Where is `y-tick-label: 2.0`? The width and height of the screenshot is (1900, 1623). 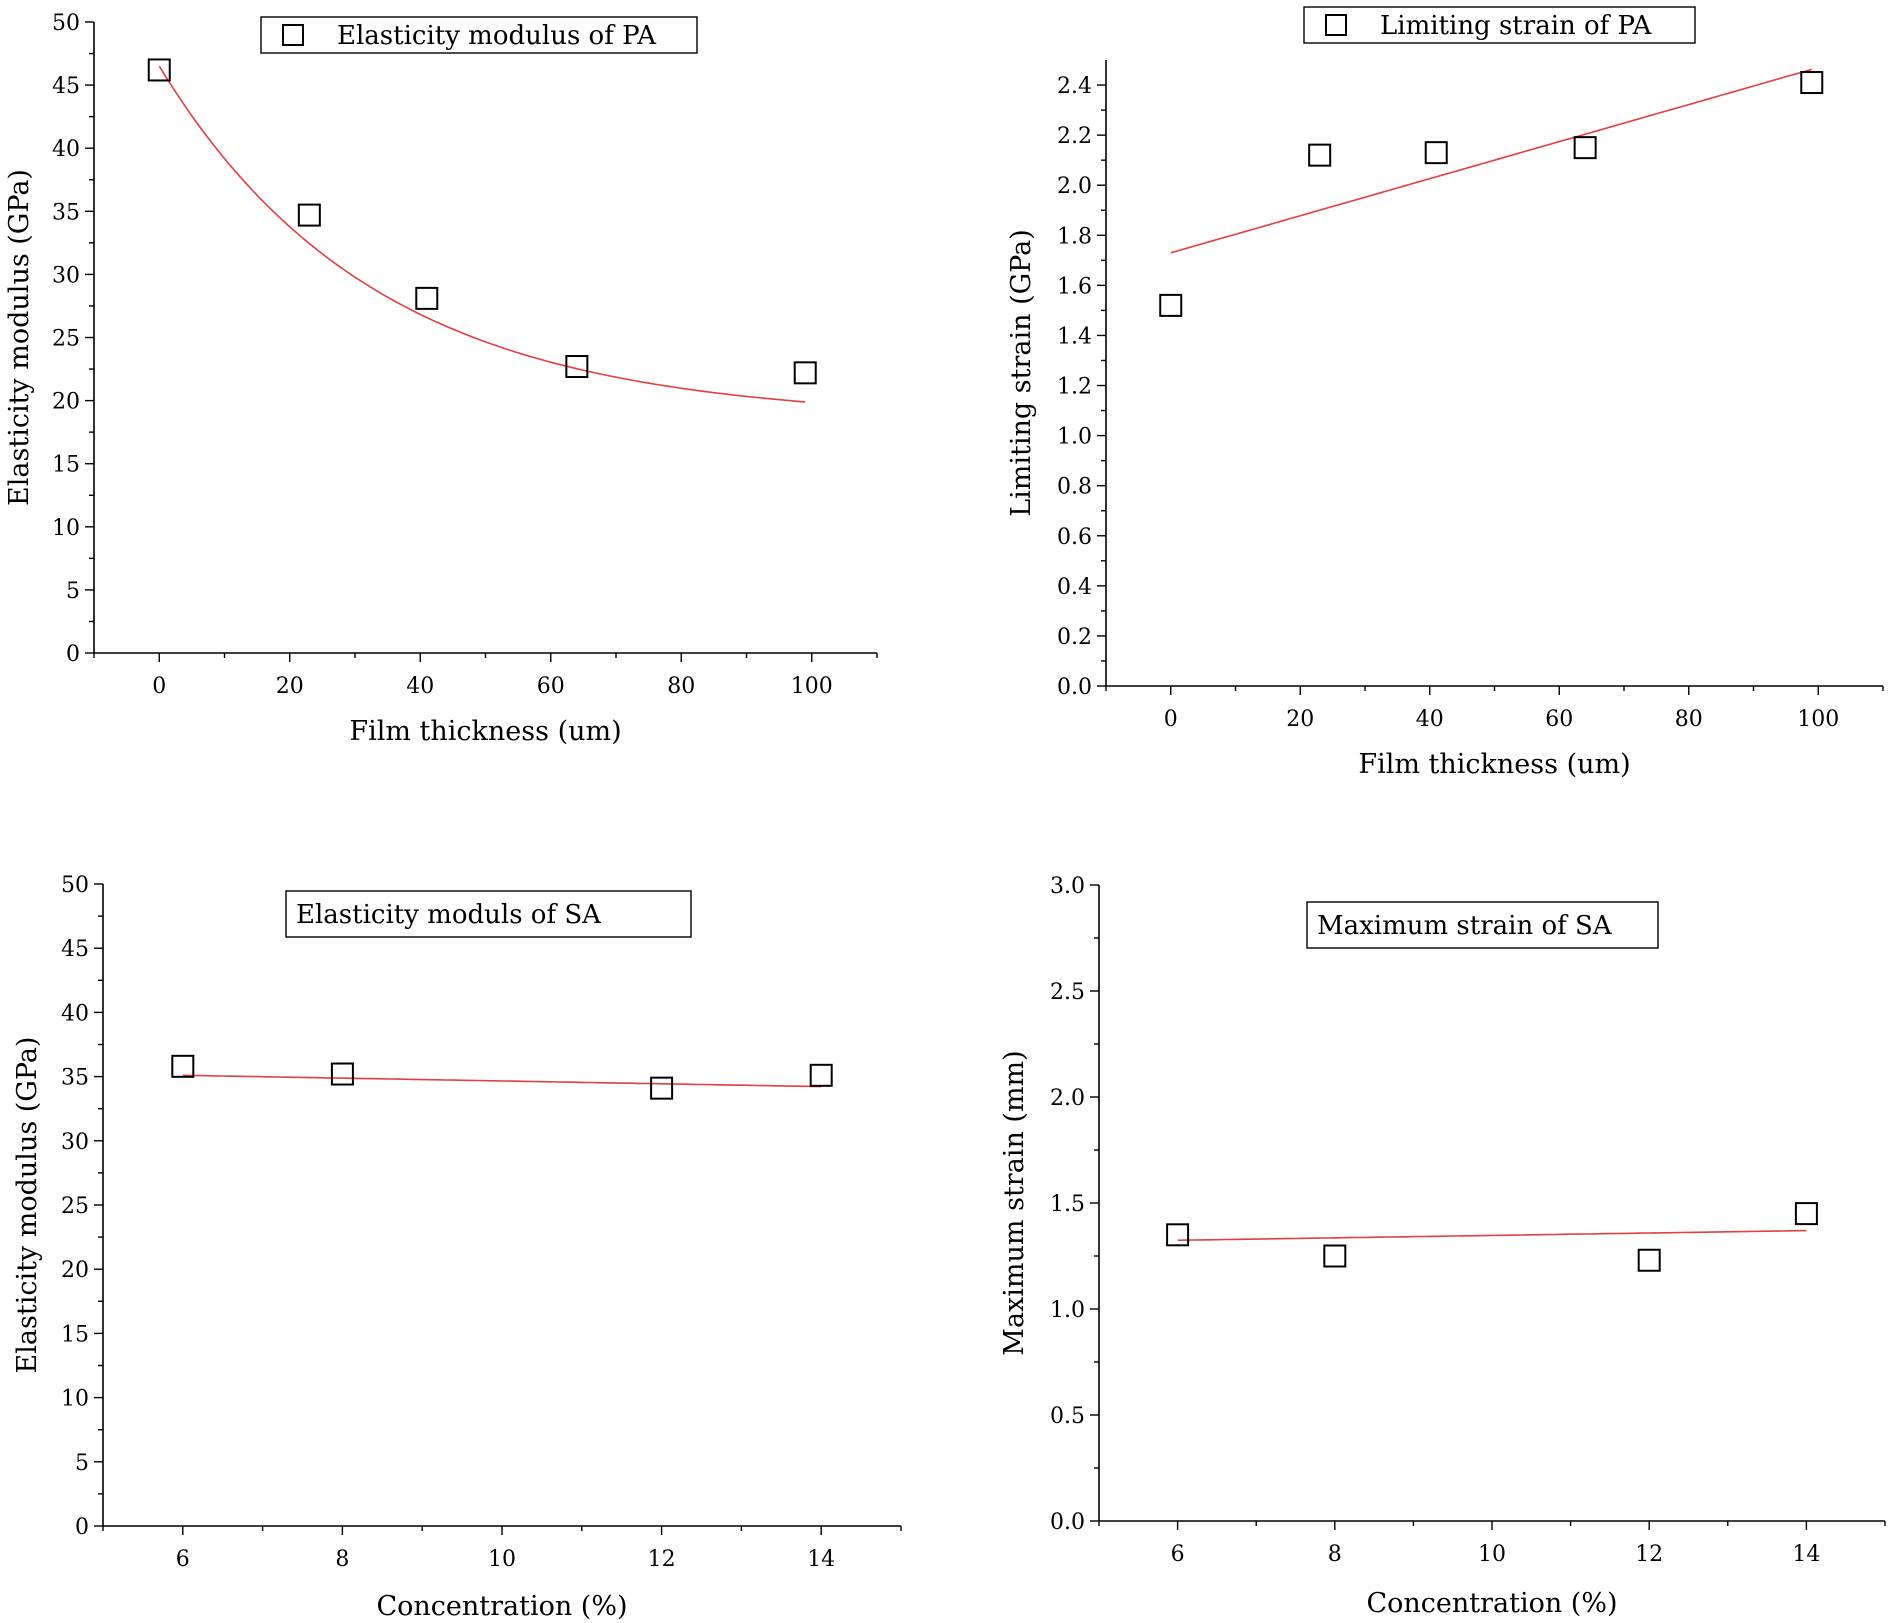 y-tick-label: 2.0 is located at coordinates (1074, 186).